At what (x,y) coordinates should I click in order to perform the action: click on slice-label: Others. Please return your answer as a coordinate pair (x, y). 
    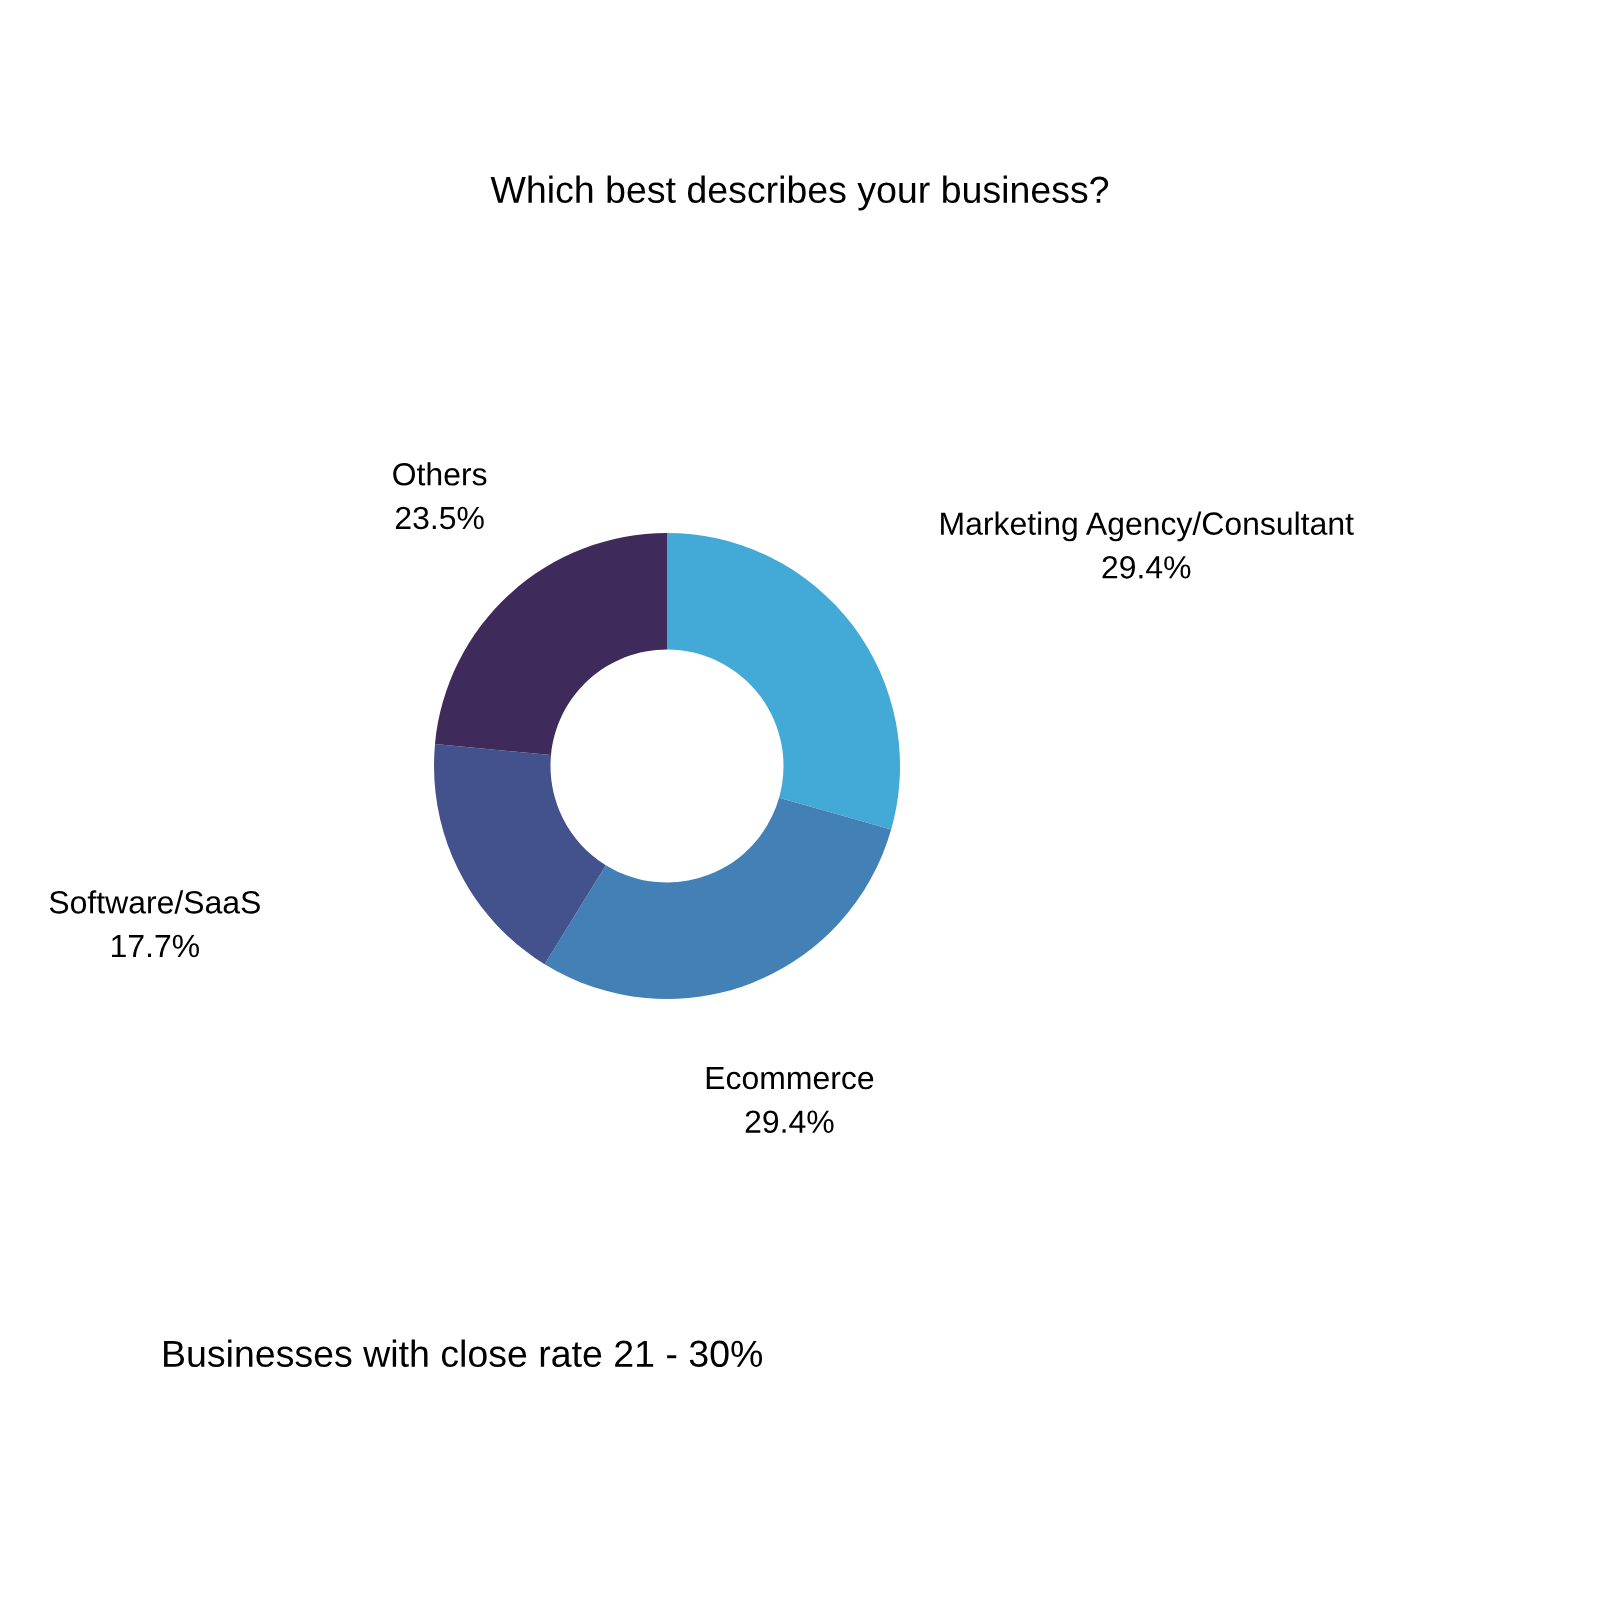
    Looking at the image, I should click on (440, 474).